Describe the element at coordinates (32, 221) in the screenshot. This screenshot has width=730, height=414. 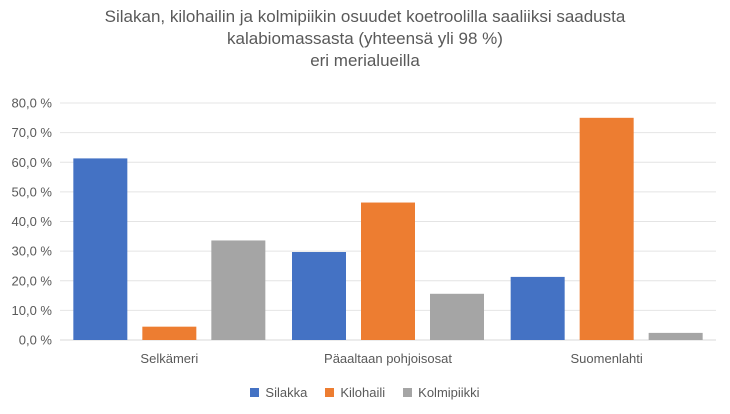
I see `y-tick-label: 40,0 %` at that location.